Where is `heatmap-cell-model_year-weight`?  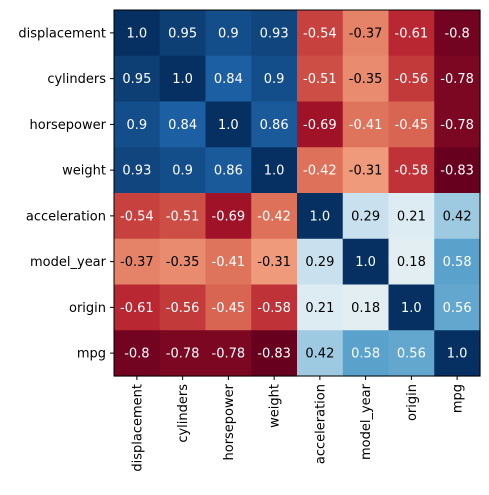
heatmap-cell-model_year-weight is located at coordinates (274, 262).